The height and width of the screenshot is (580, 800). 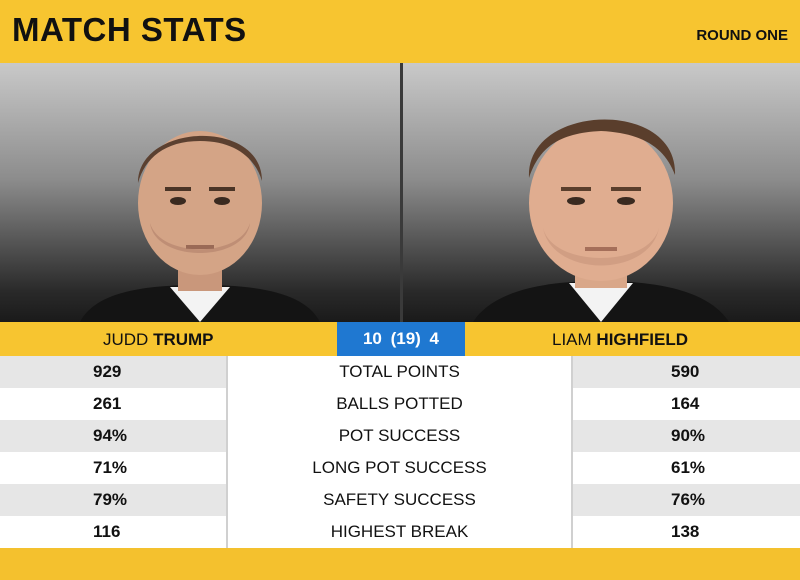 I want to click on stat-label: SAFETY SUCCESS, so click(x=399, y=500).